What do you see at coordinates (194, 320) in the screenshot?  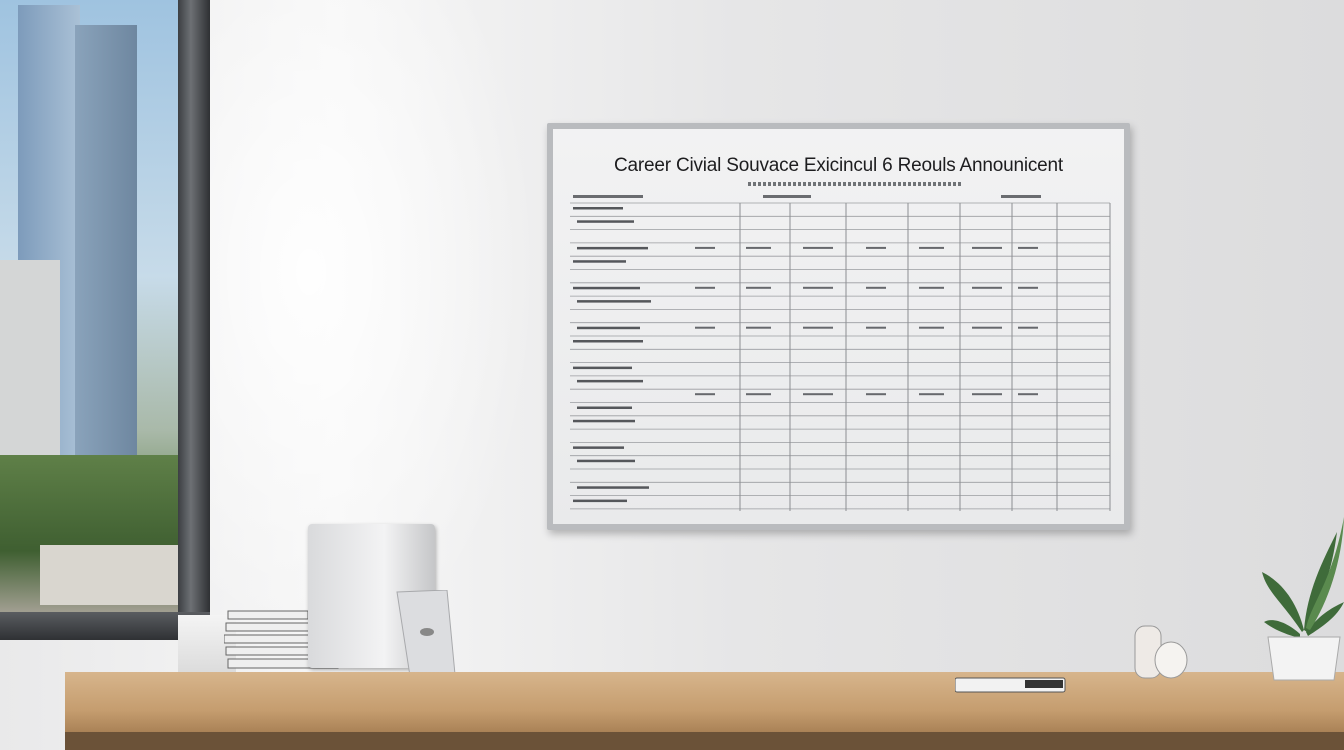 I see `window-frame` at bounding box center [194, 320].